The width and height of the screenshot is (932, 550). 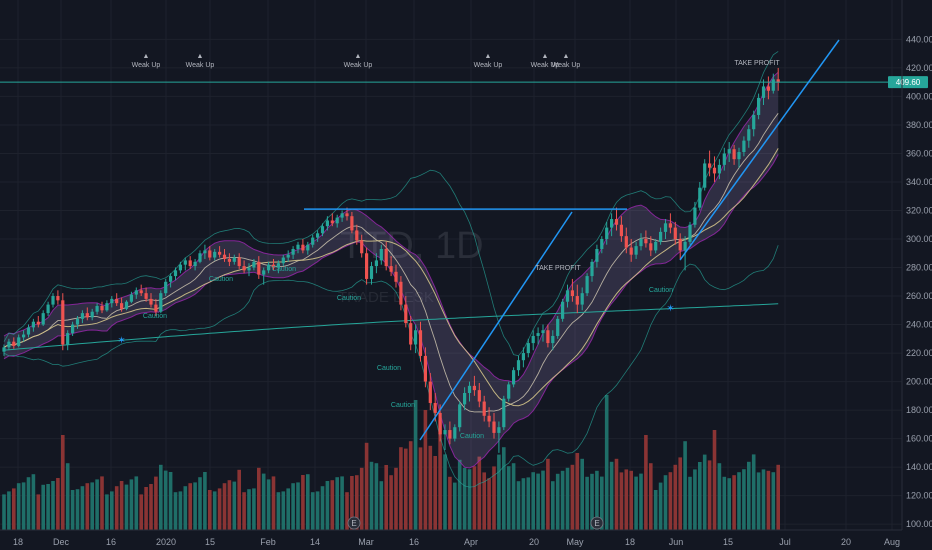 I want to click on x-tick-label: Jul, so click(x=785, y=542).